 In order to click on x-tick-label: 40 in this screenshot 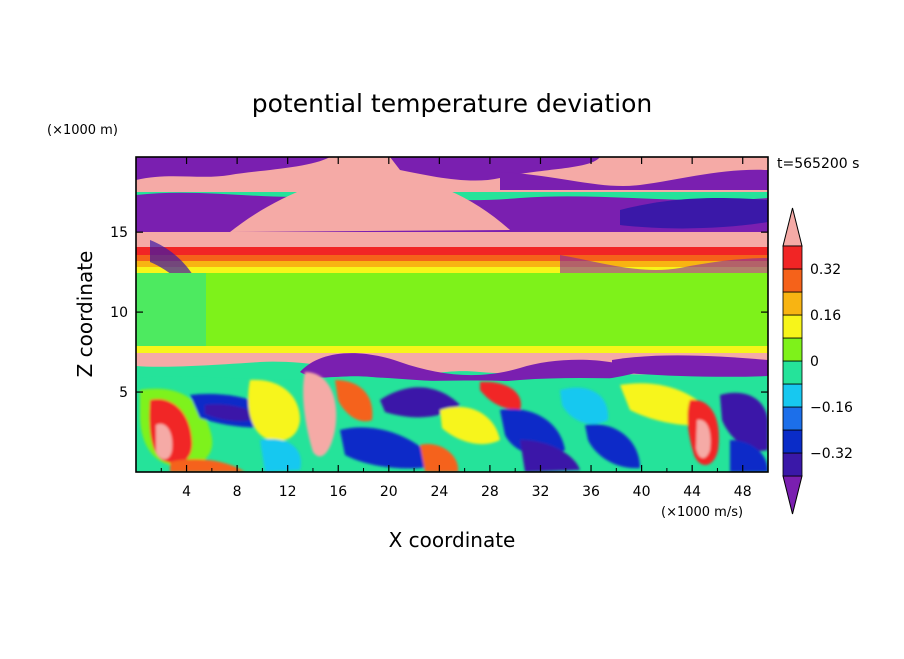, I will do `click(642, 492)`.